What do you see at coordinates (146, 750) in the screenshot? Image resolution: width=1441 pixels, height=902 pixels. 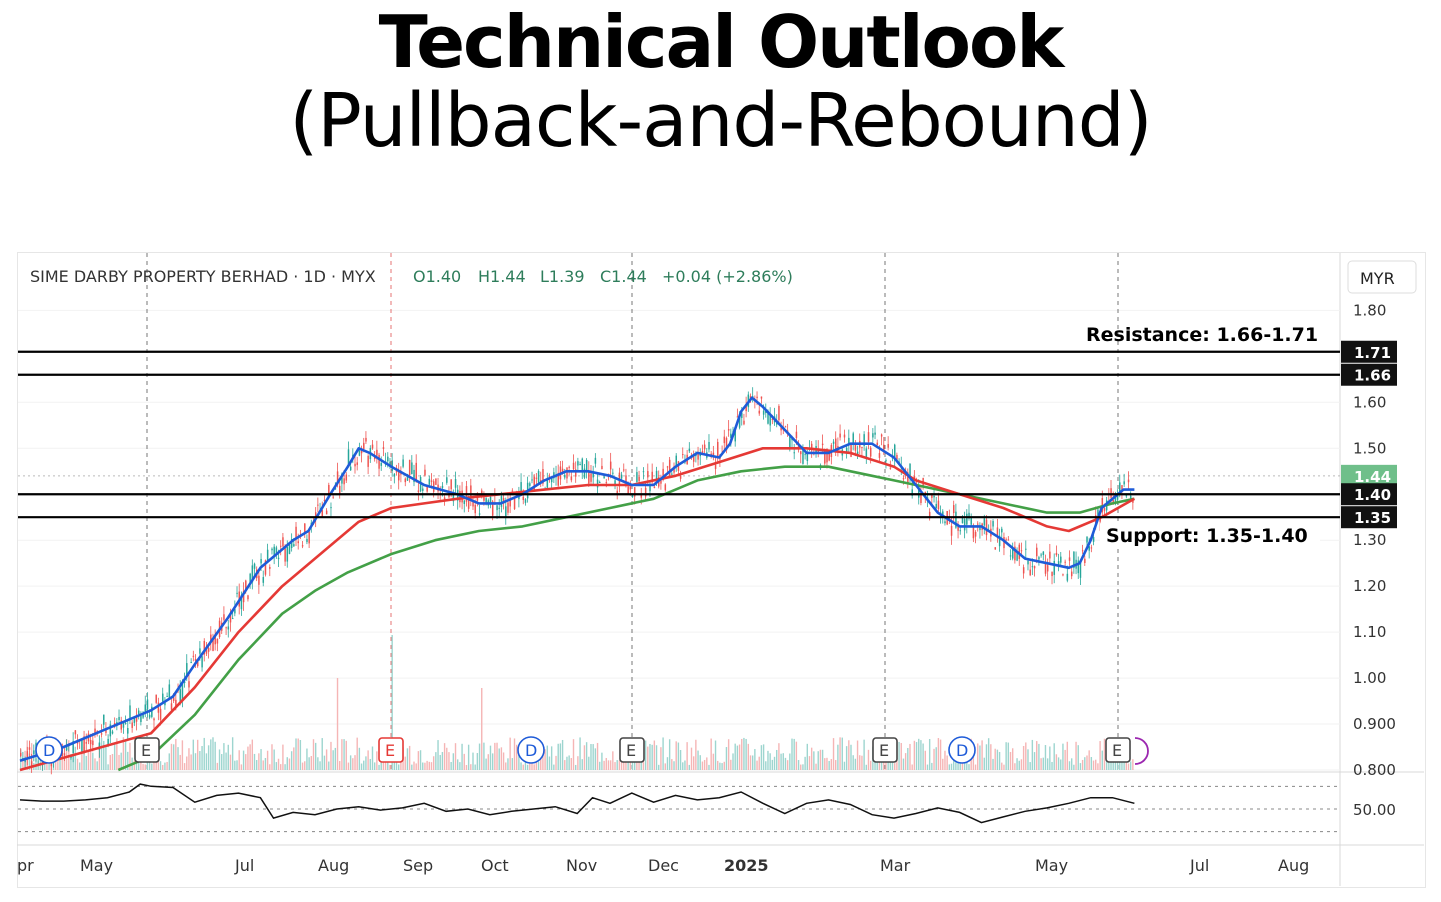 I see `earnings-marker-label: E` at bounding box center [146, 750].